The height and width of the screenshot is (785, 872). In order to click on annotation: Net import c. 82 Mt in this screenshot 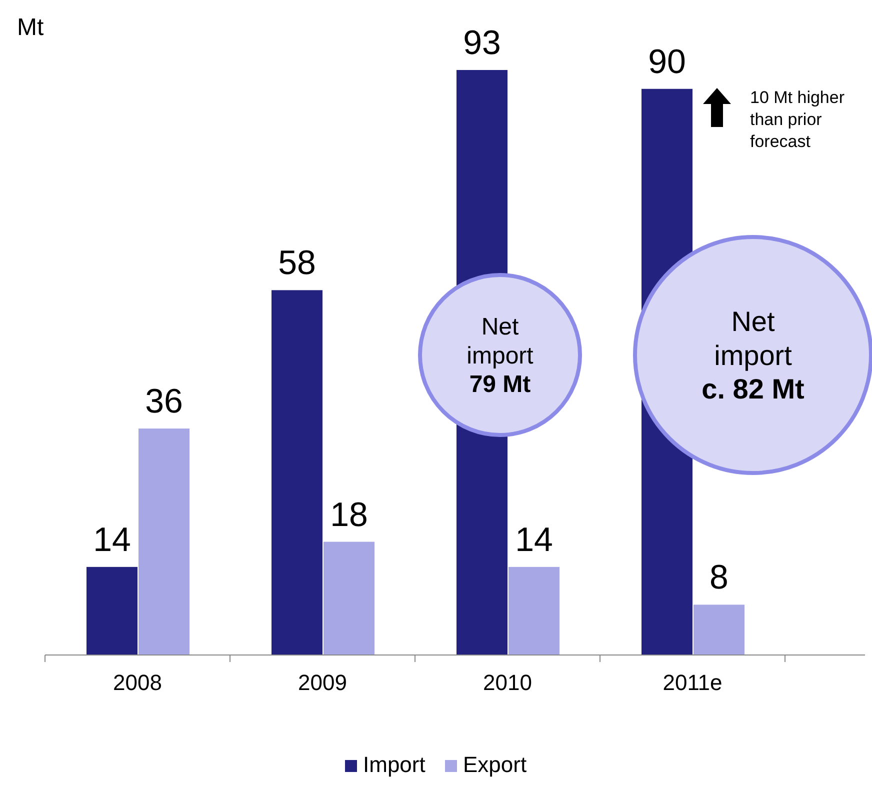, I will do `click(753, 355)`.